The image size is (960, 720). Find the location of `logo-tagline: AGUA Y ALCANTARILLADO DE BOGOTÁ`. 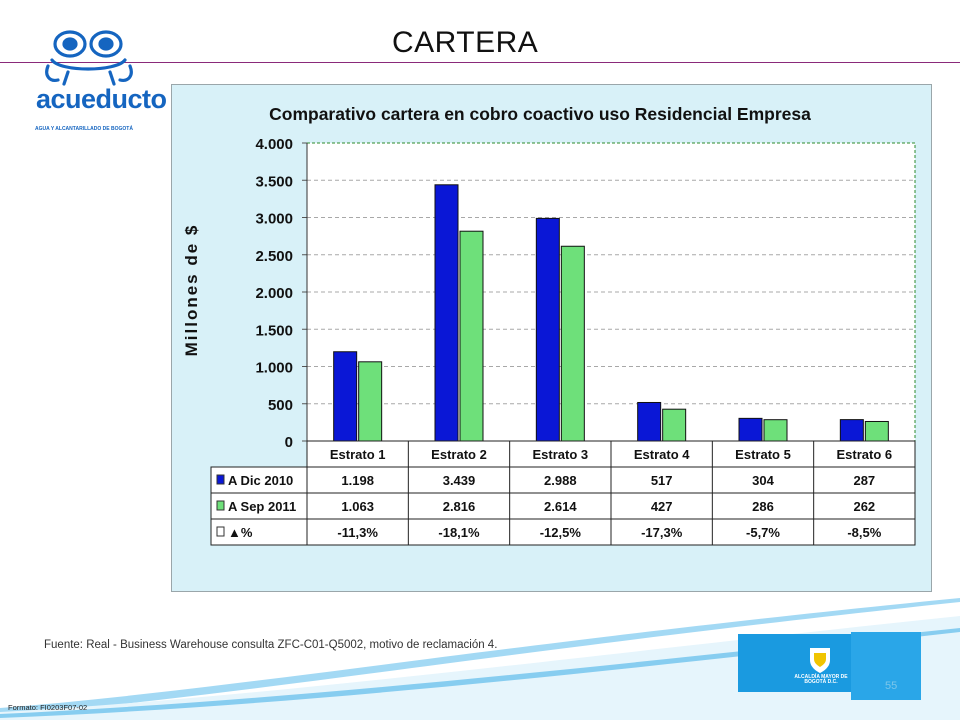

logo-tagline: AGUA Y ALCANTARILLADO DE BOGOTÁ is located at coordinates (84, 129).